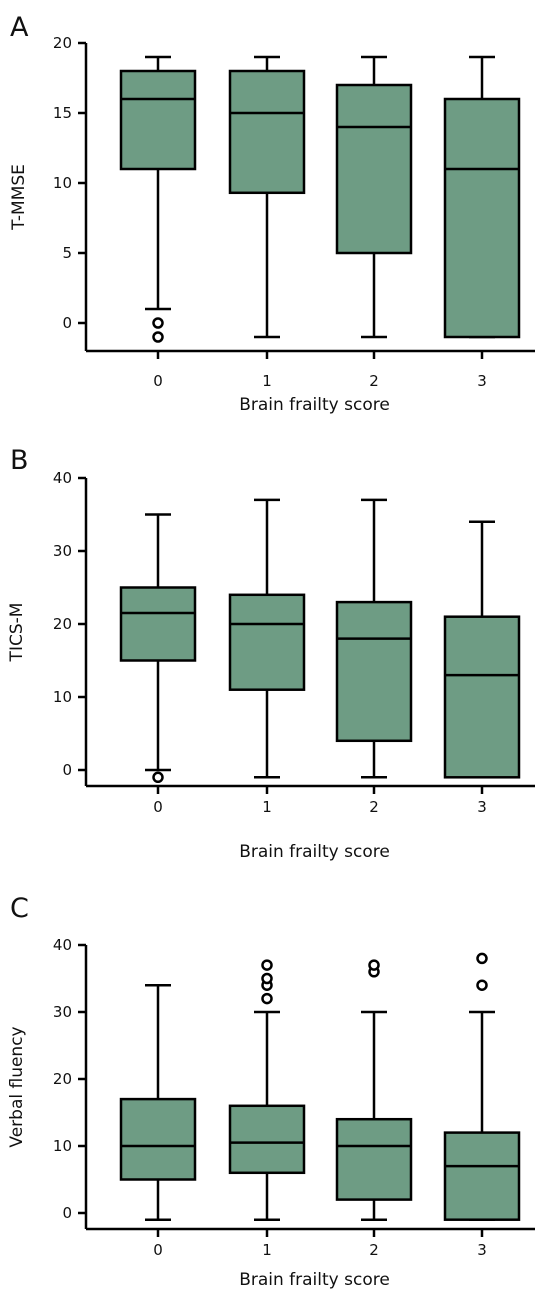 This screenshot has height=1302, width=553. Describe the element at coordinates (62, 478) in the screenshot. I see `panel-b-y-tick-label: 40` at that location.